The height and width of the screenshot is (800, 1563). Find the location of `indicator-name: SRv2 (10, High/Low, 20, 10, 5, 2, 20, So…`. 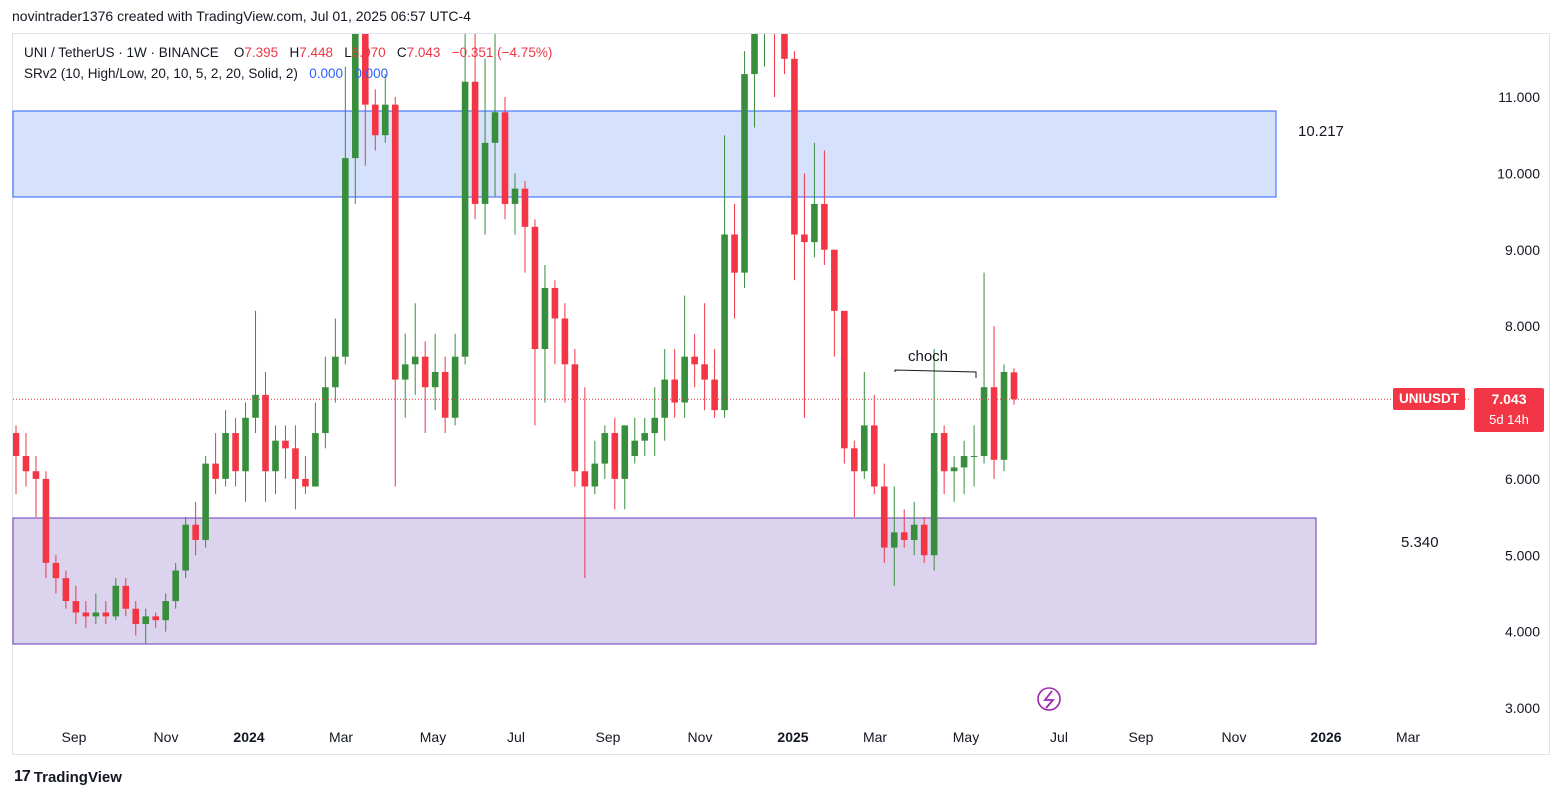

indicator-name: SRv2 (10, High/Low, 20, 10, 5, 2, 20, So… is located at coordinates (161, 73).